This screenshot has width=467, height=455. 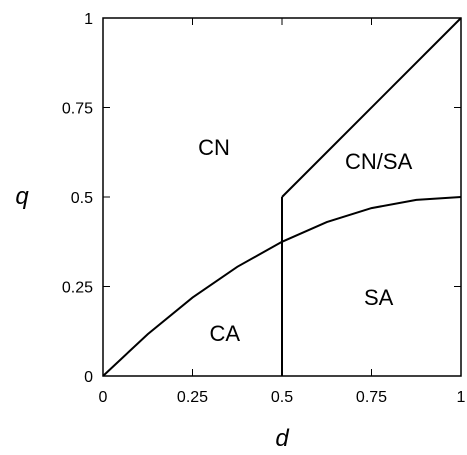 What do you see at coordinates (103, 397) in the screenshot?
I see `x-tick-label: 0` at bounding box center [103, 397].